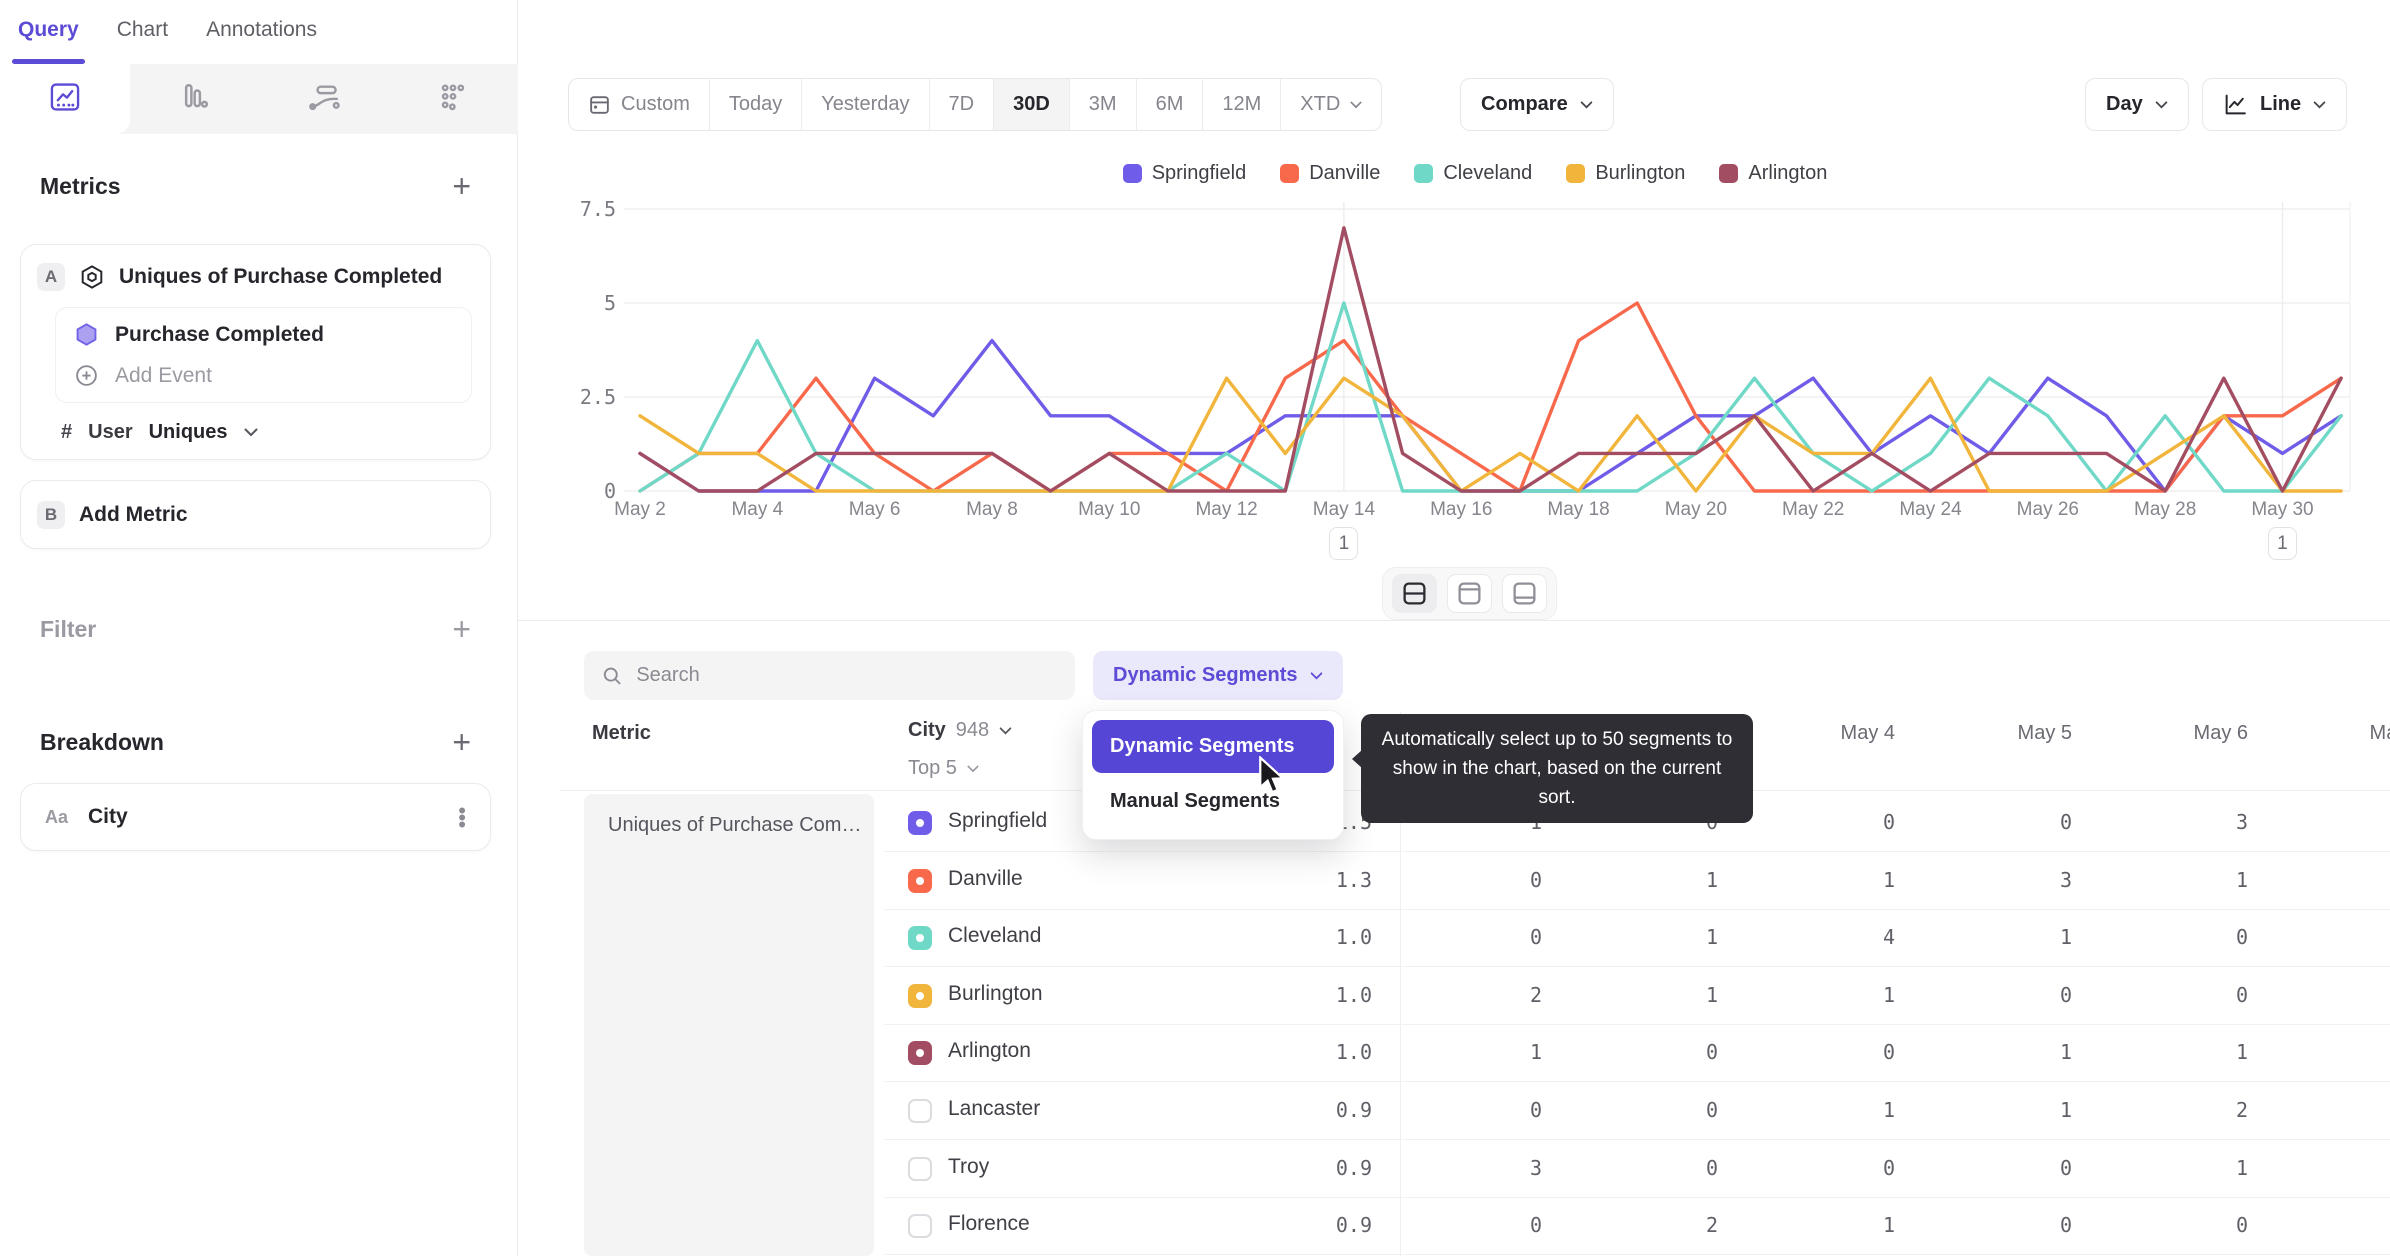 The width and height of the screenshot is (2390, 1256). I want to click on date-range-30d: 30D, so click(1032, 104).